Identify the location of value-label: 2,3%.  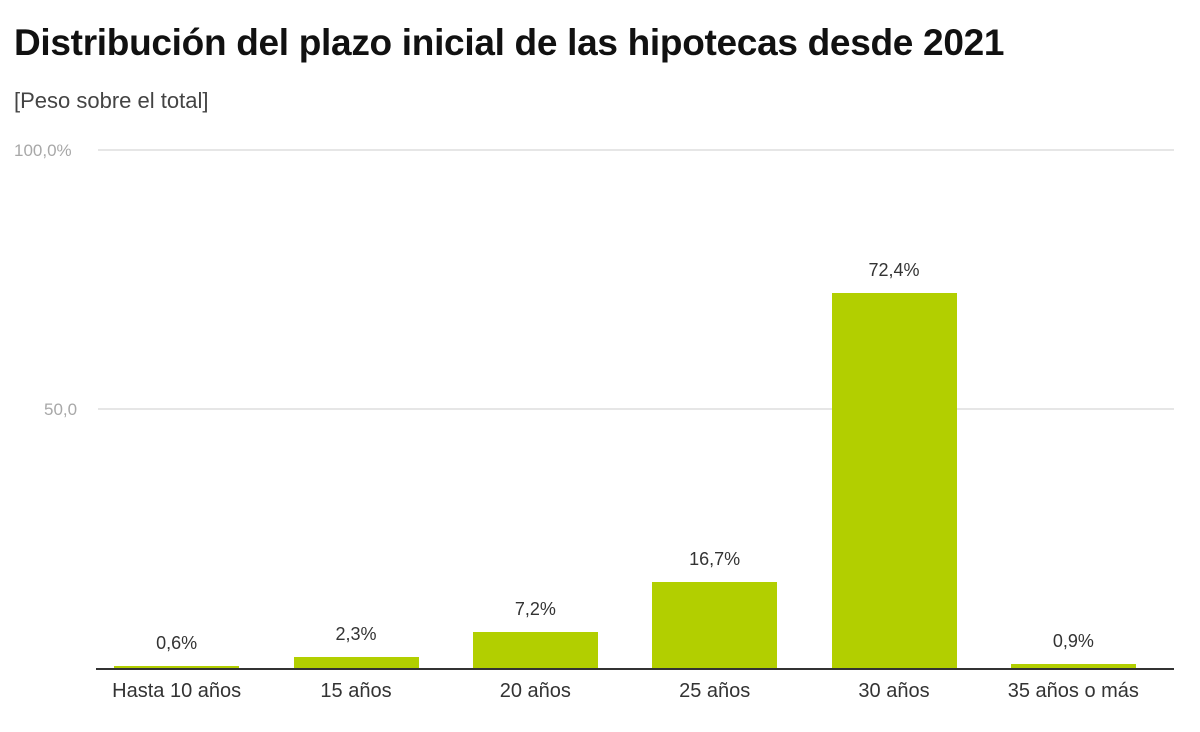
(356, 634).